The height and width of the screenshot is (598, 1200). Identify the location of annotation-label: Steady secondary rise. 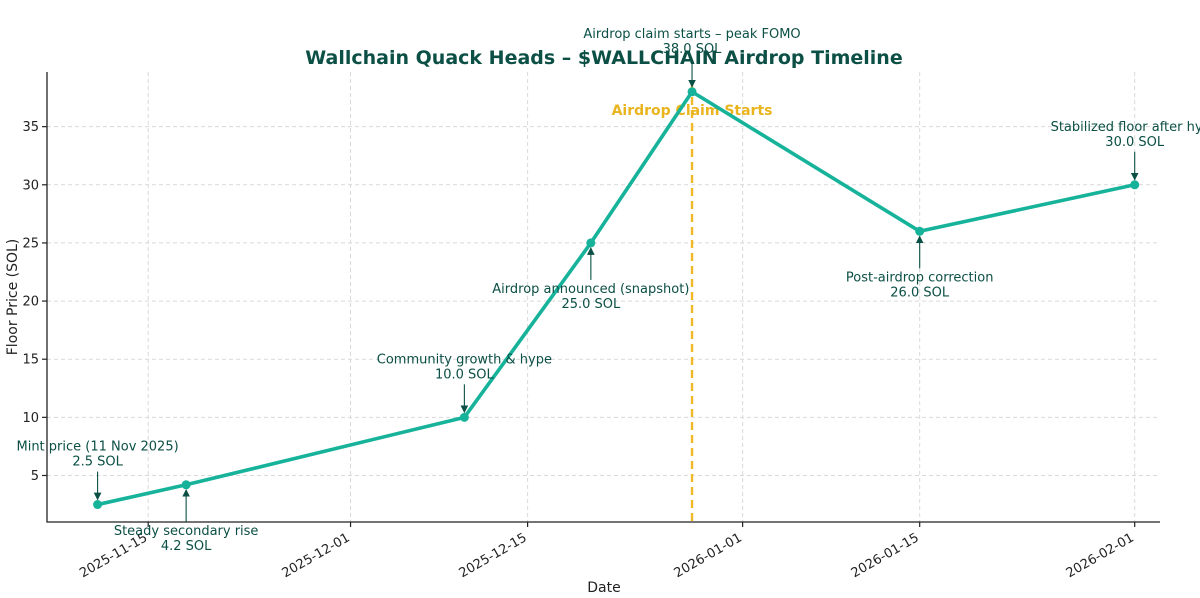
(186, 531).